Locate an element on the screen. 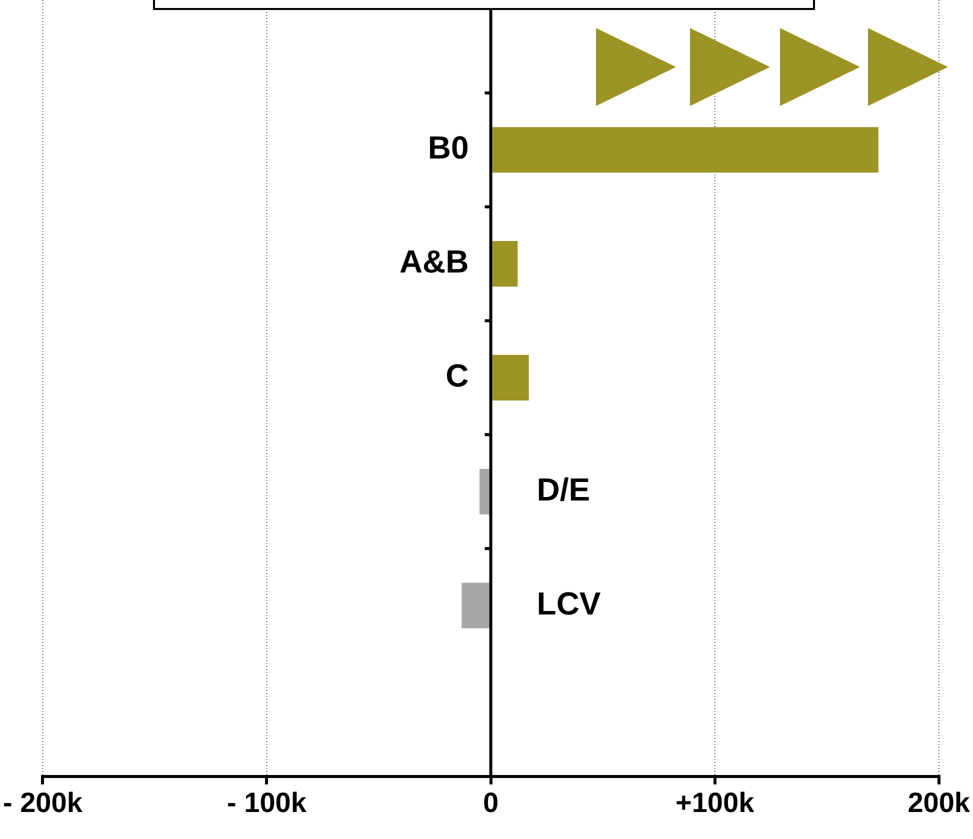 Image resolution: width=973 pixels, height=839 pixels. x-tick-label: 200k is located at coordinates (939, 802).